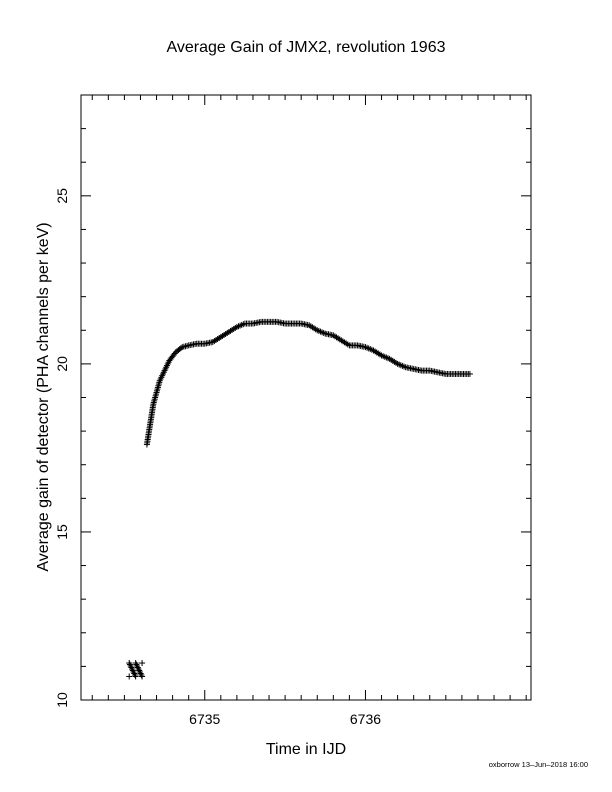  What do you see at coordinates (538, 764) in the screenshot?
I see `credit-footer: oxborrow 13–Jun–2018 16:00` at bounding box center [538, 764].